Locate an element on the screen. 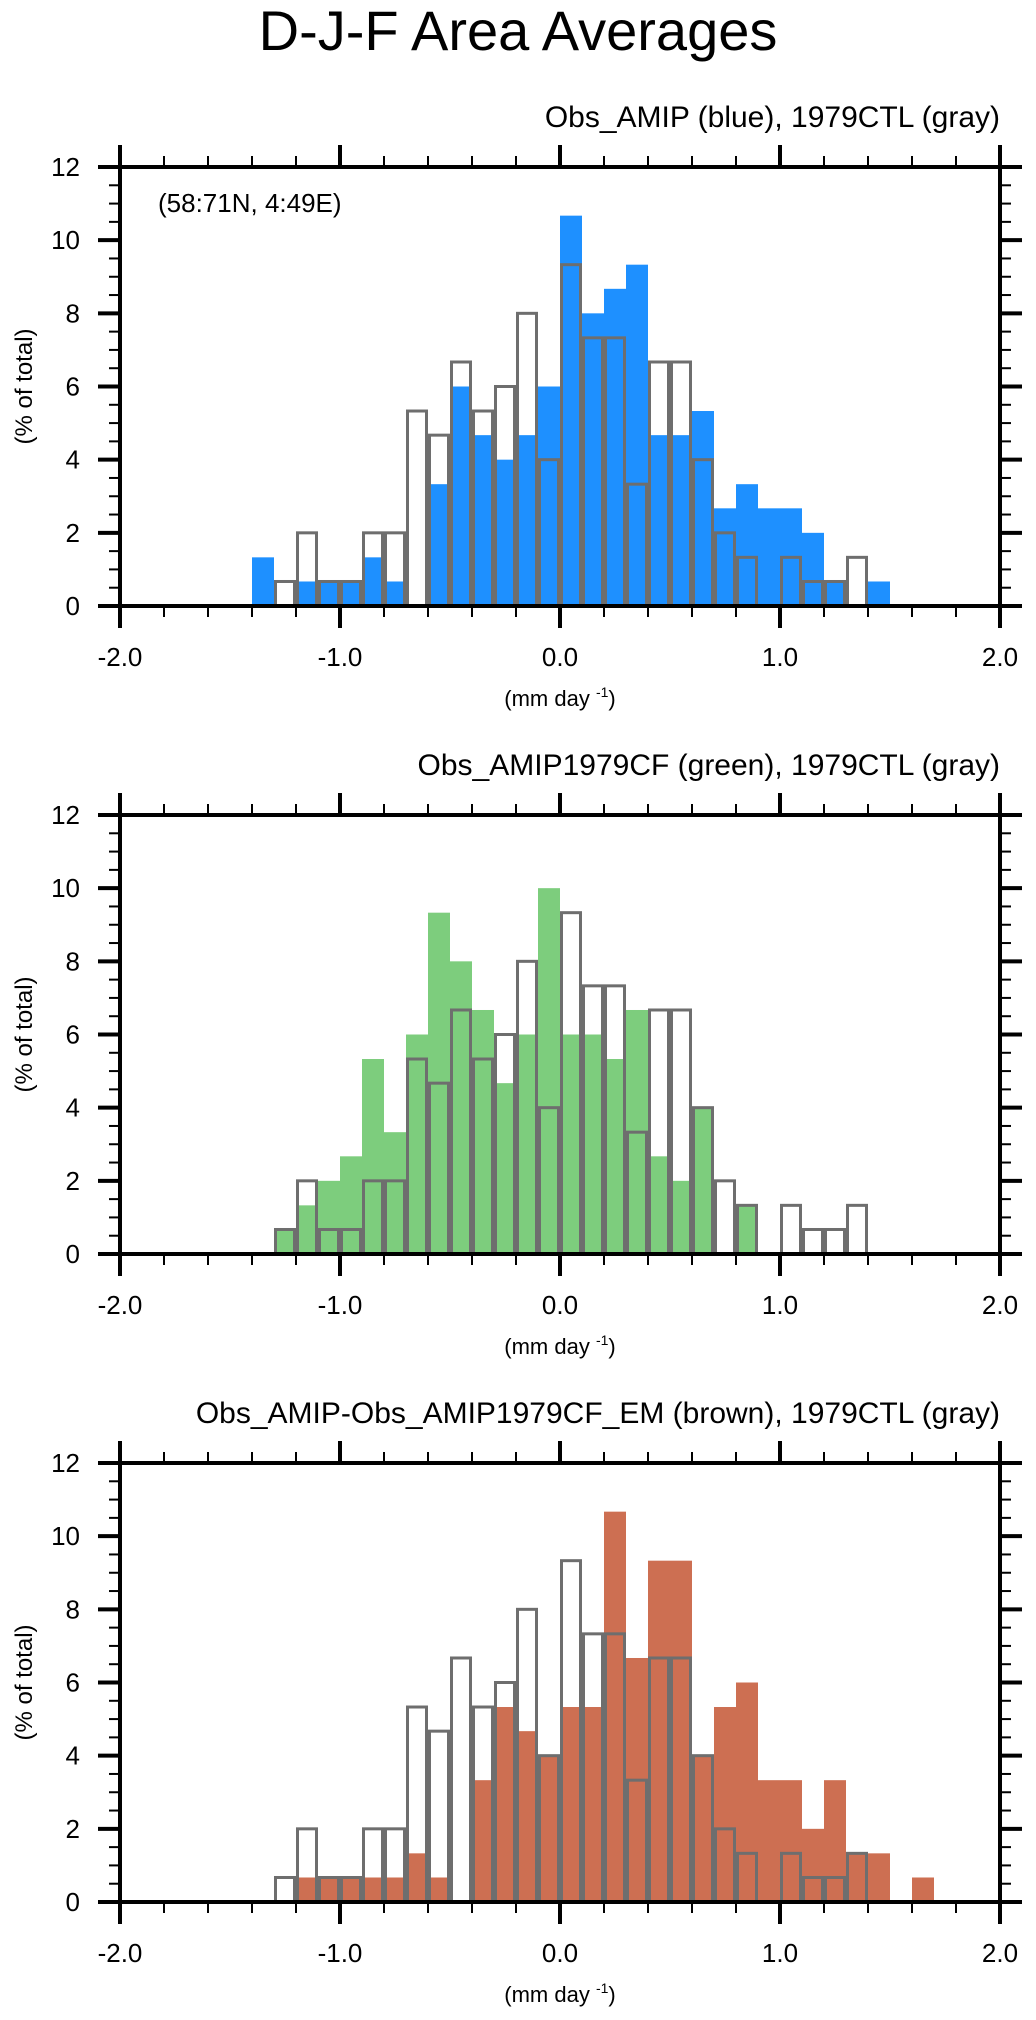 The height and width of the screenshot is (2020, 1036). x-tick-label: 2.0 is located at coordinates (1000, 1953).